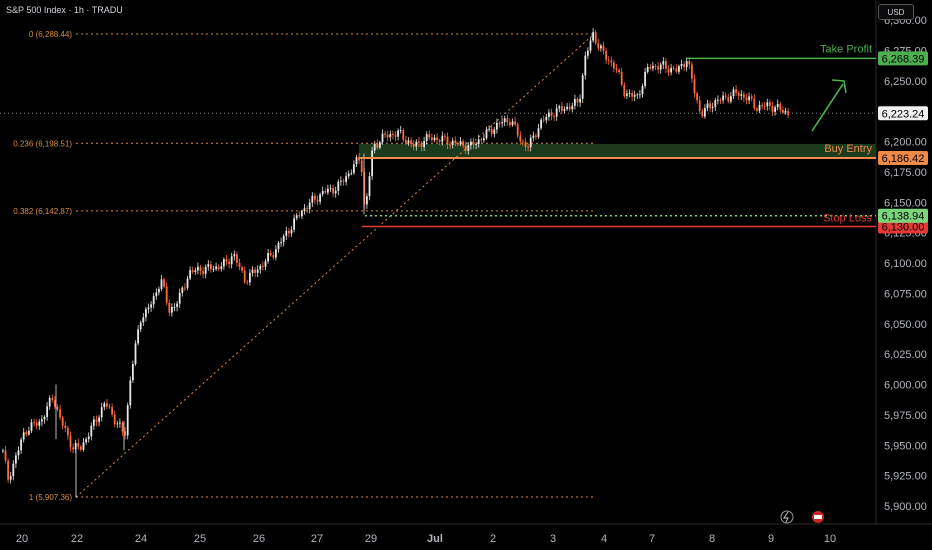 This screenshot has height=550, width=932. Describe the element at coordinates (903, 113) in the screenshot. I see `current-price-tag` at that location.